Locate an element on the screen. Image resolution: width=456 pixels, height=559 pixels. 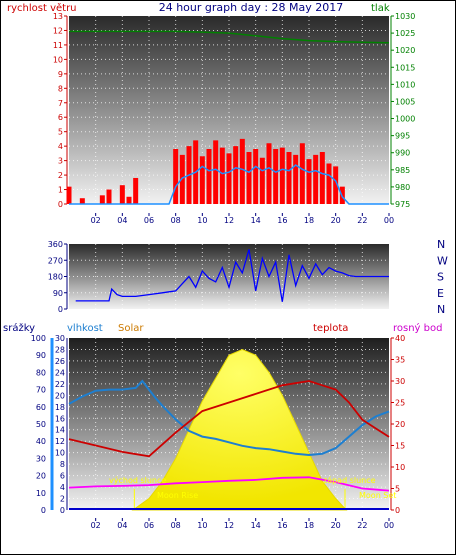
chart-title: 24 hour graph day : 28 May 2017 is located at coordinates (251, 7).